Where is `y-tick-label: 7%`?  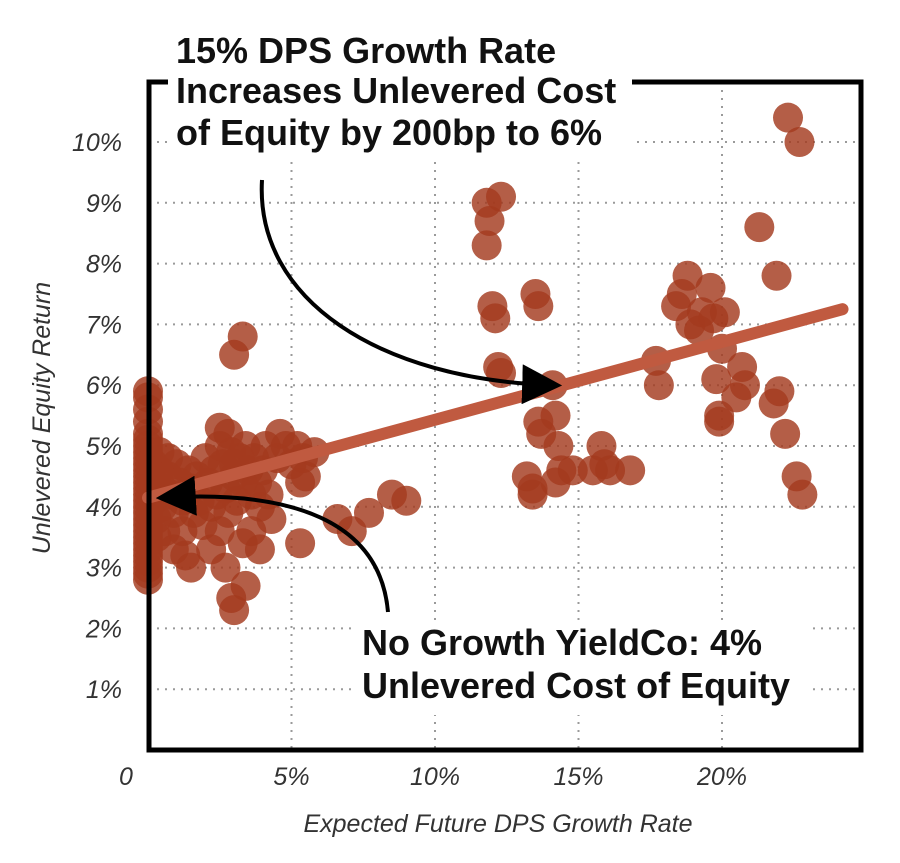 y-tick-label: 7% is located at coordinates (104, 325).